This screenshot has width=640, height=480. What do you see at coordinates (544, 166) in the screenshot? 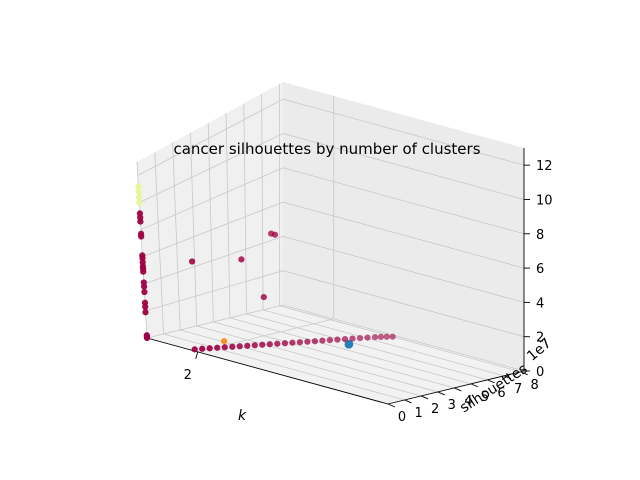
I see `z-tick-label: 12` at bounding box center [544, 166].